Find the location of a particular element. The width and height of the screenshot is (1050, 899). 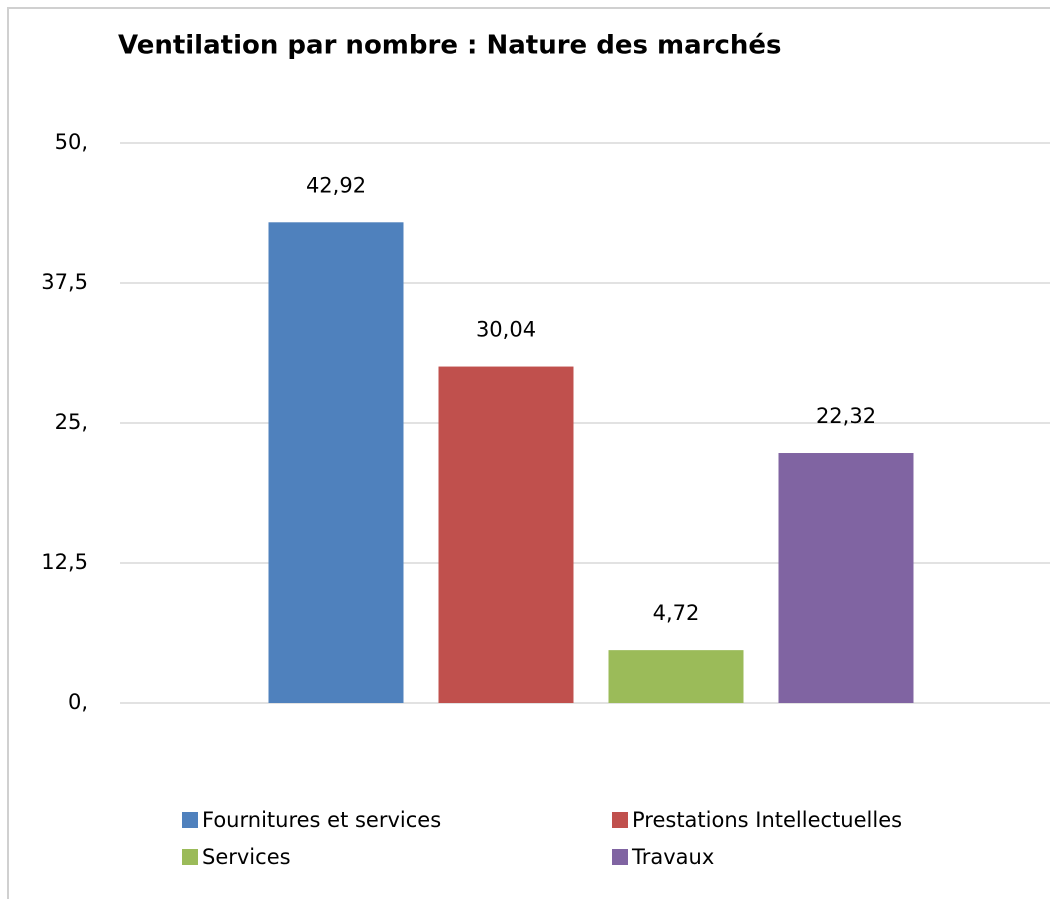

data-label: 30,04 is located at coordinates (506, 330).